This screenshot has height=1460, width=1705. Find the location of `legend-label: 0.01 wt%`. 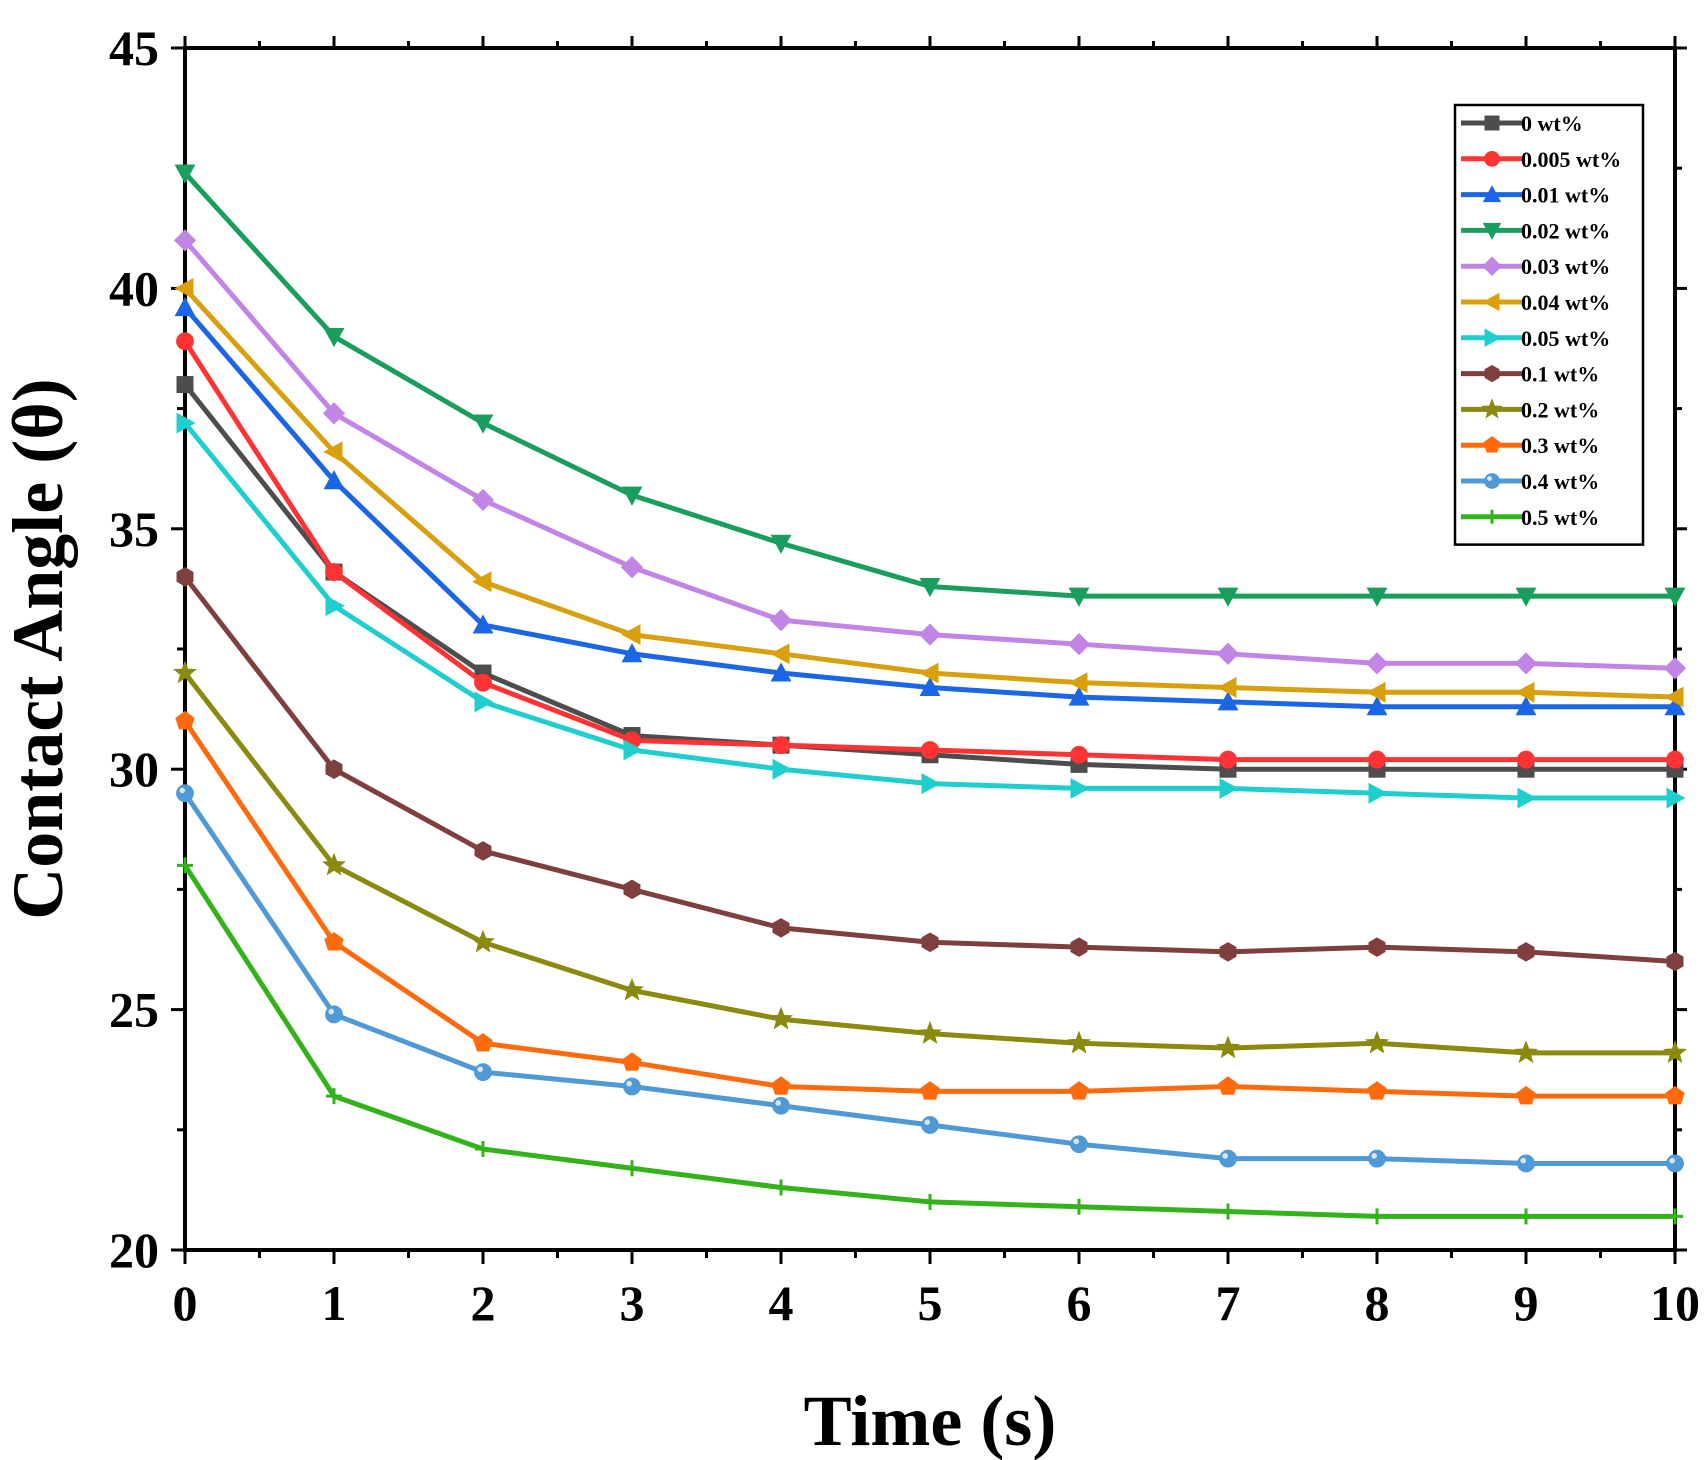

legend-label: 0.01 wt% is located at coordinates (1565, 195).